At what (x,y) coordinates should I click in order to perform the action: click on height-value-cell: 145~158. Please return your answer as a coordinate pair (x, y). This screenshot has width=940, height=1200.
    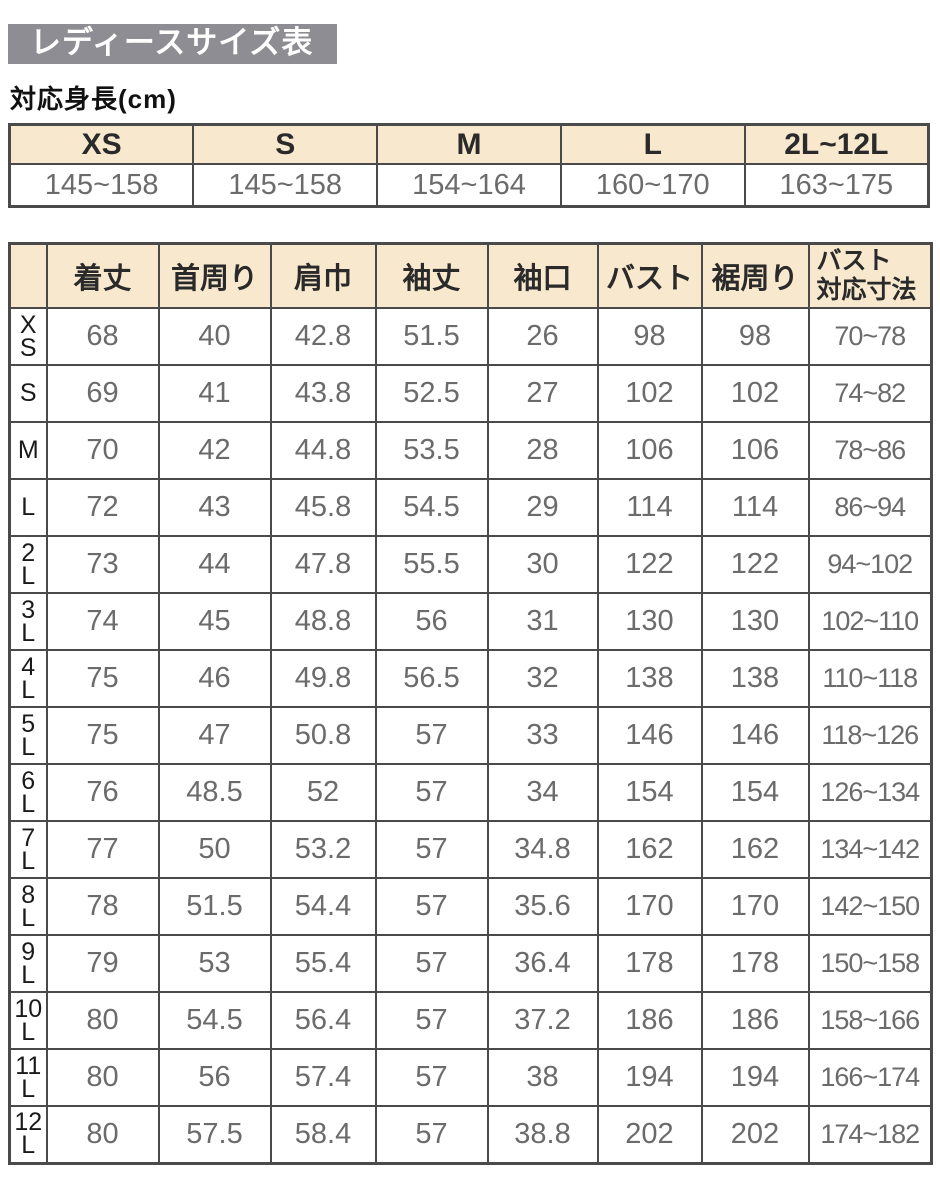
    Looking at the image, I should click on (285, 185).